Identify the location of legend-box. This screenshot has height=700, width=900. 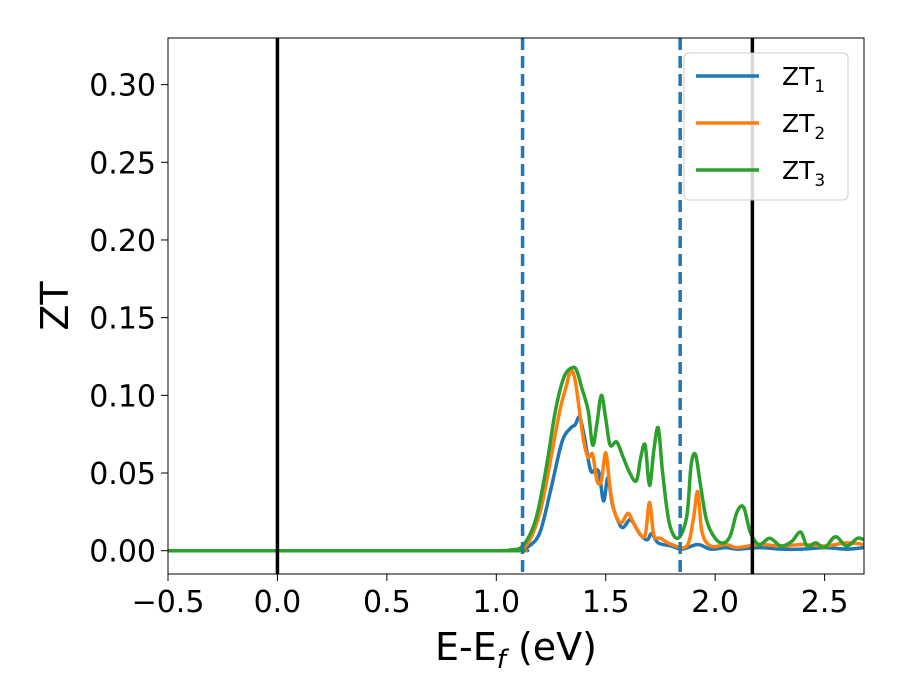
(766, 126).